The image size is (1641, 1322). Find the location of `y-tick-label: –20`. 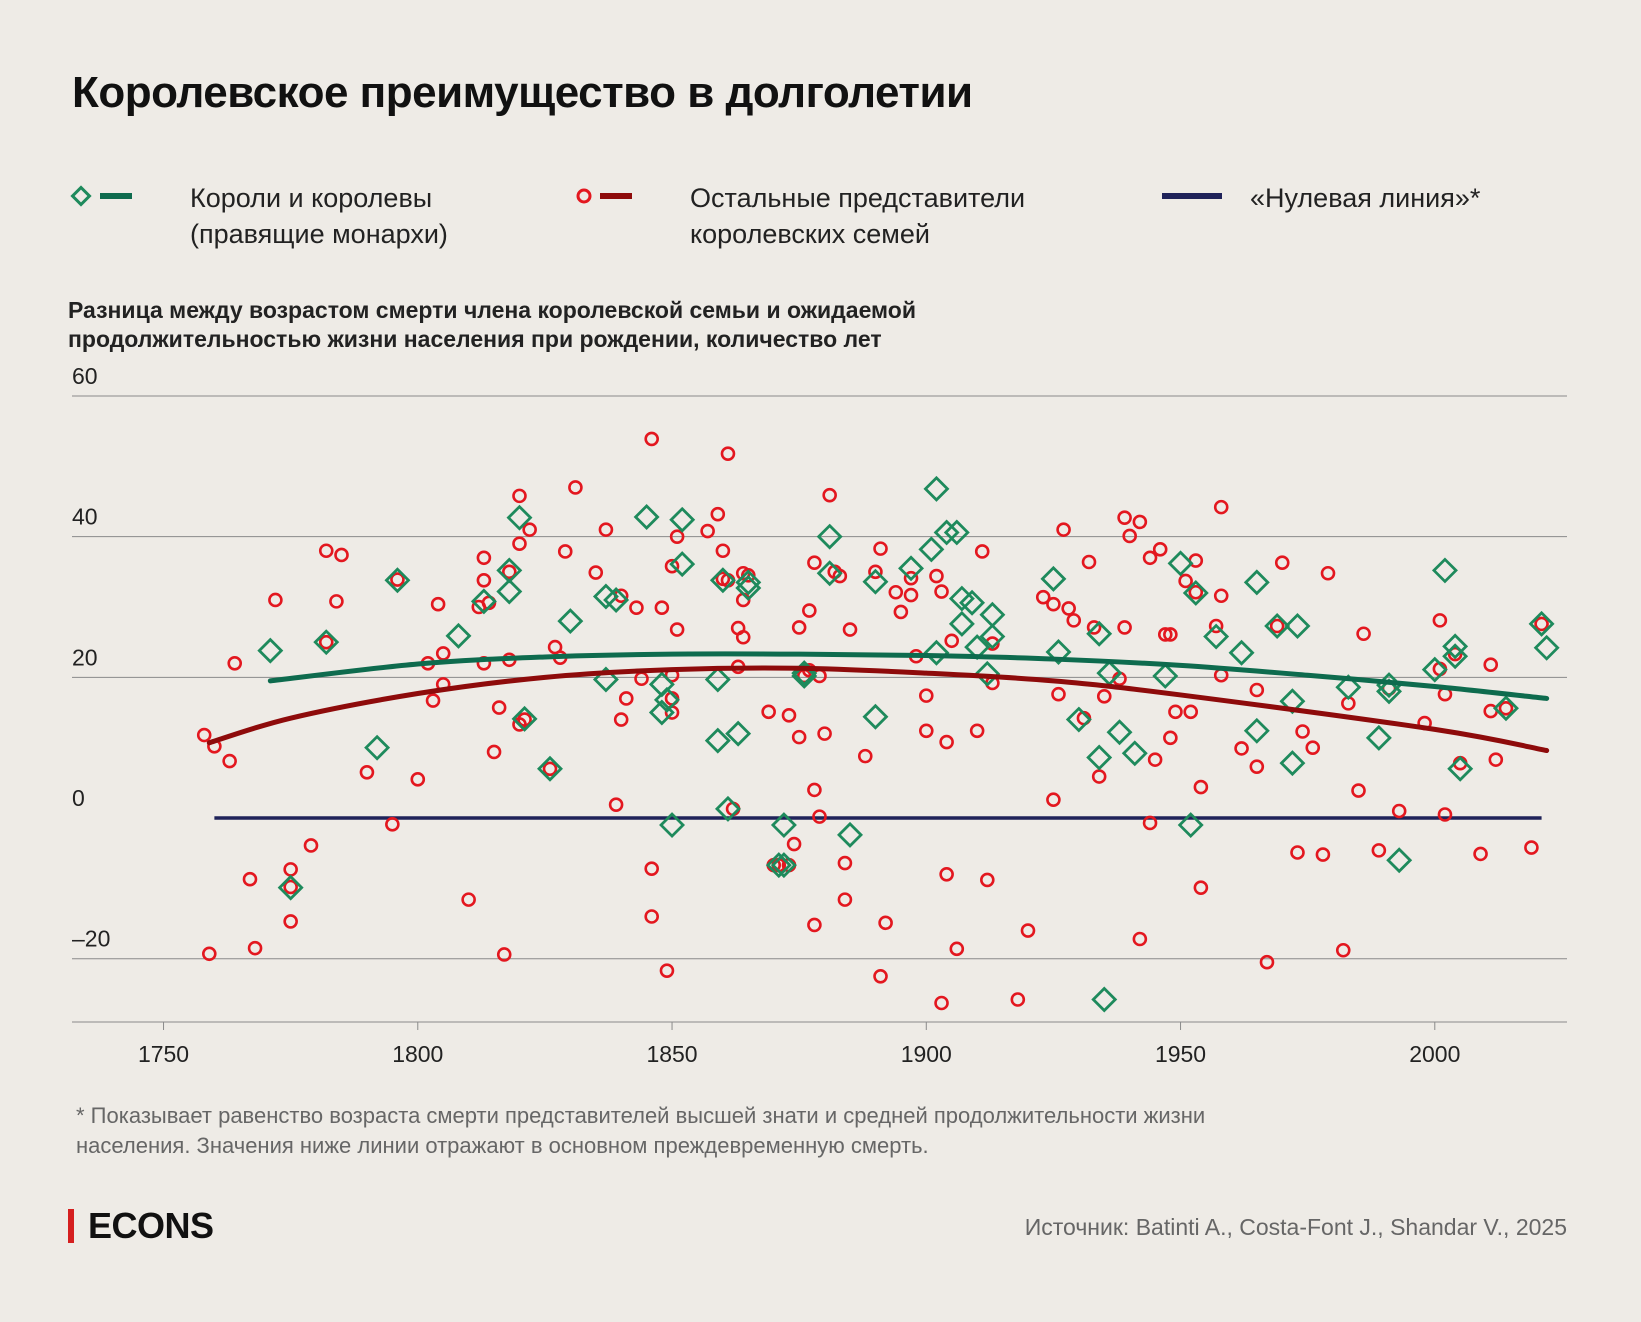

y-tick-label: –20 is located at coordinates (91, 939).